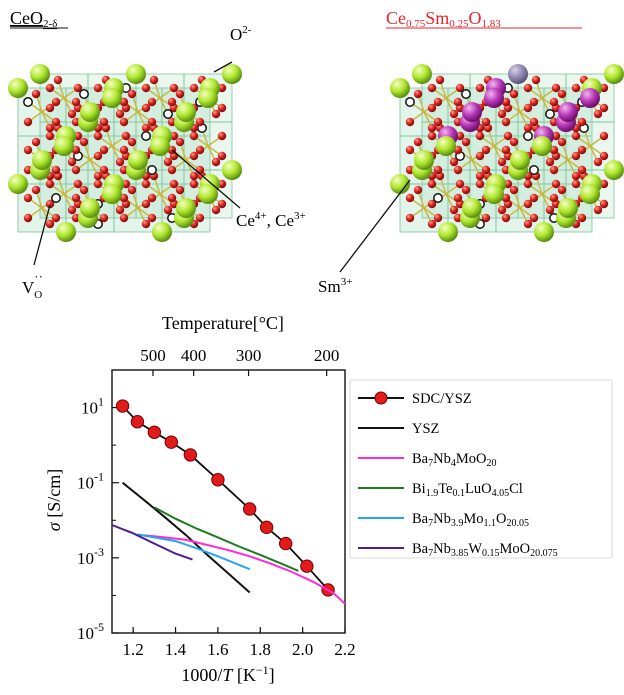 The width and height of the screenshot is (624, 695). Describe the element at coordinates (327, 355) in the screenshot. I see `top-tick-label: 200` at that location.